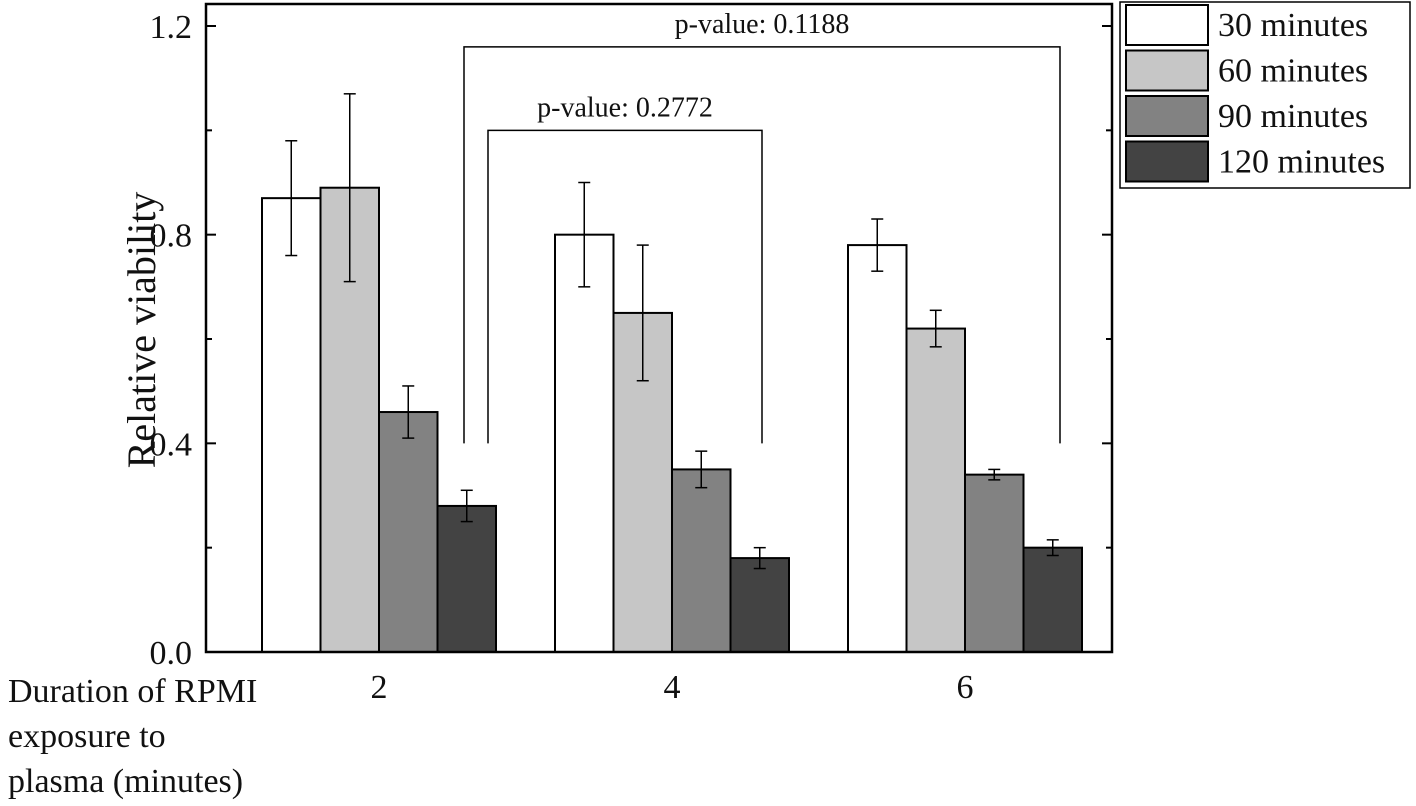  I want to click on x-tick-label: 6, so click(965, 687).